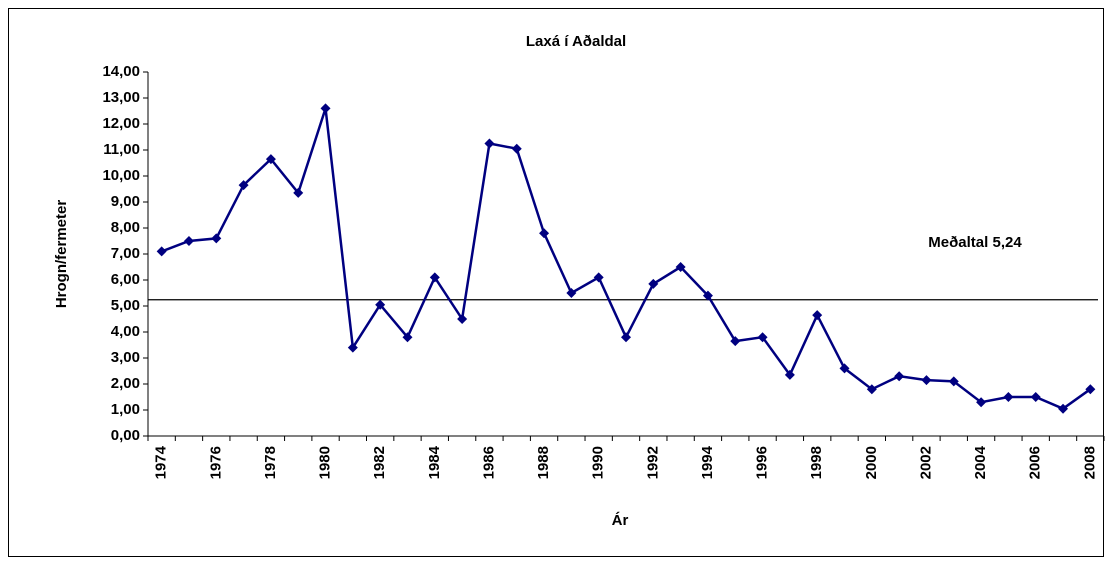  I want to click on y-tick-label: 8,00, so click(125, 227).